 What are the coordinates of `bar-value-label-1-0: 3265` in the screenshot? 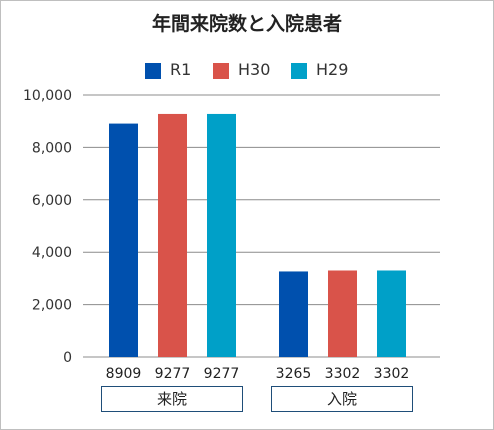 It's located at (294, 374).